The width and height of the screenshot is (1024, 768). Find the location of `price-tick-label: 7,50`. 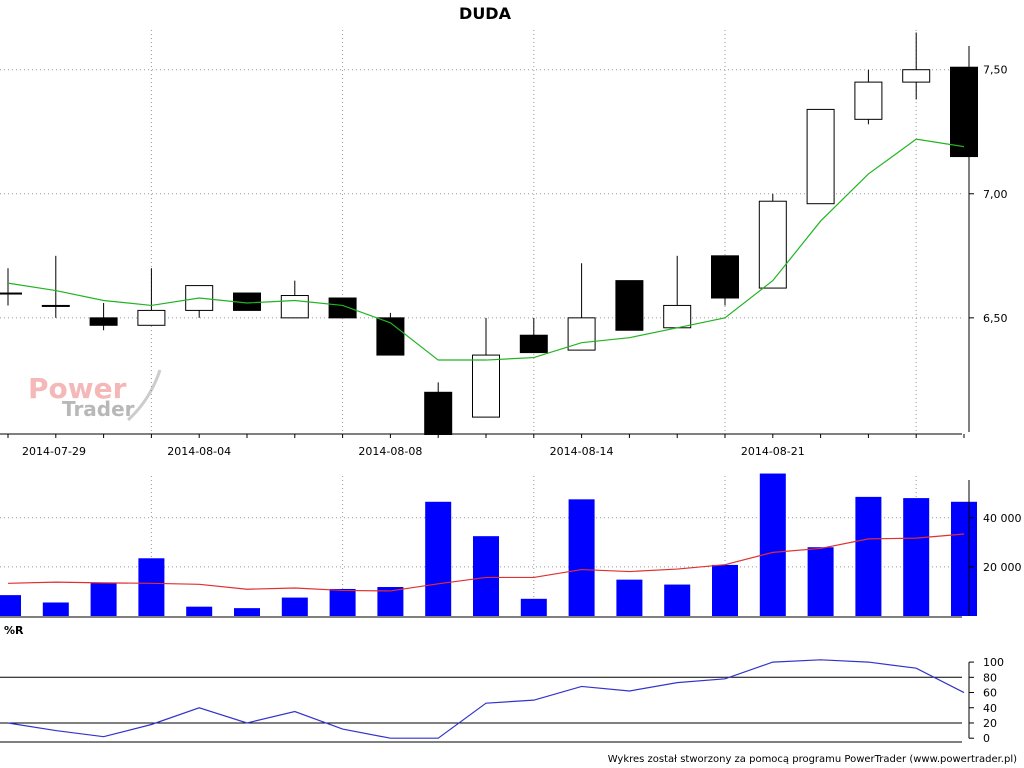

price-tick-label: 7,50 is located at coordinates (995, 70).